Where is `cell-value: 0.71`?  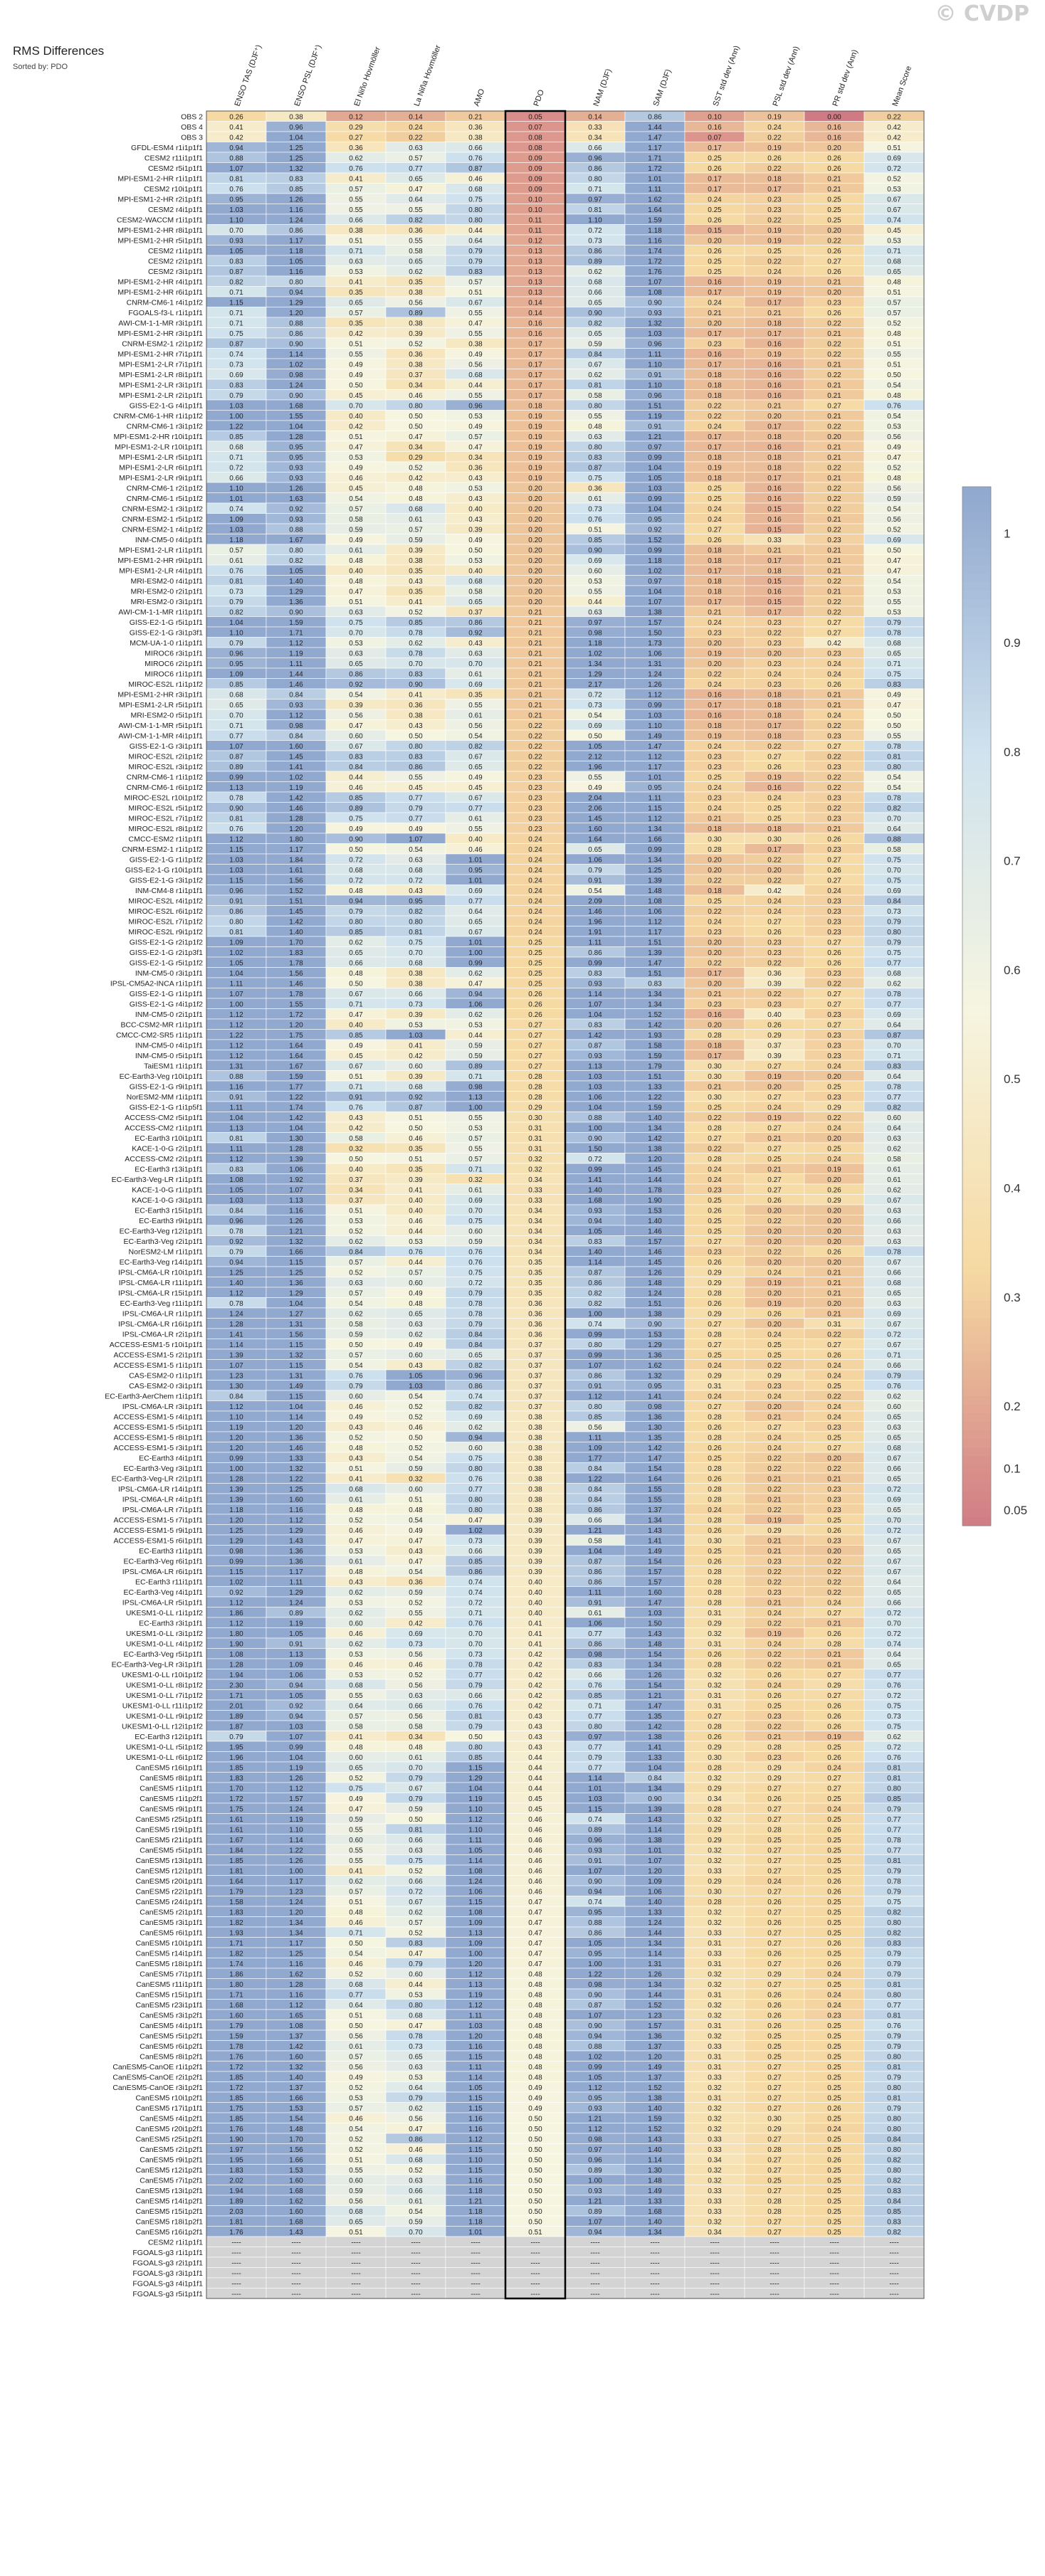
cell-value: 0.71 is located at coordinates (894, 1355).